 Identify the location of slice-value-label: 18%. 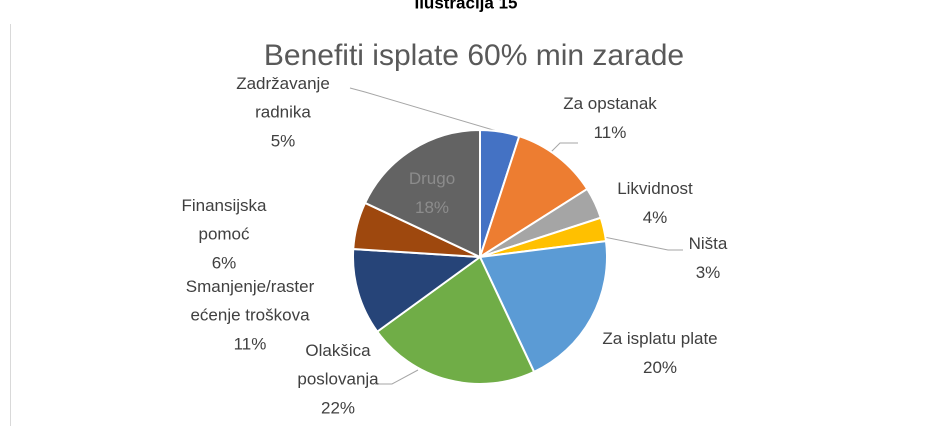
(432, 207).